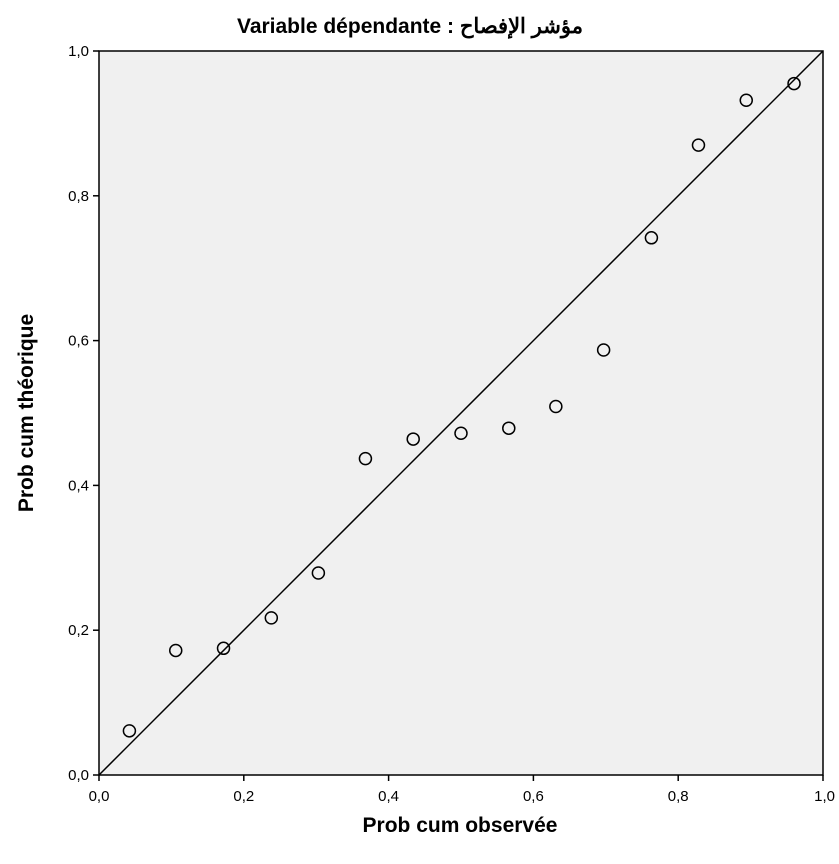  I want to click on chart-title: Variable dépendante : مؤشر الإفصاح, so click(410, 27).